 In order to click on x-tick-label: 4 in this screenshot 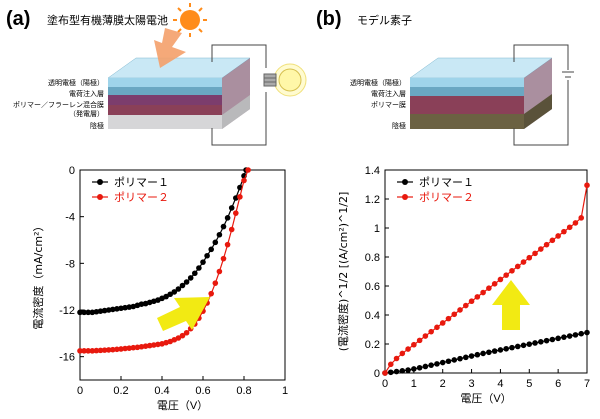, I will do `click(500, 384)`.